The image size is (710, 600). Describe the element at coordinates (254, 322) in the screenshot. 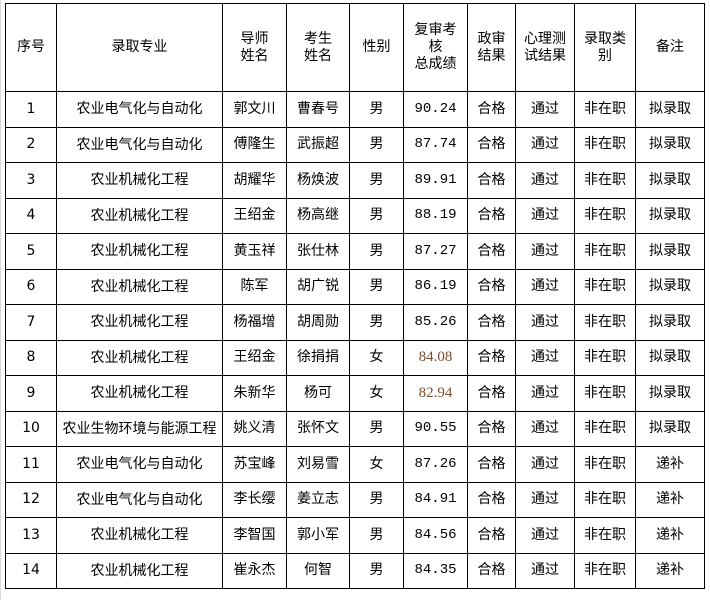

I see `cell-advisor: 杨福增` at that location.